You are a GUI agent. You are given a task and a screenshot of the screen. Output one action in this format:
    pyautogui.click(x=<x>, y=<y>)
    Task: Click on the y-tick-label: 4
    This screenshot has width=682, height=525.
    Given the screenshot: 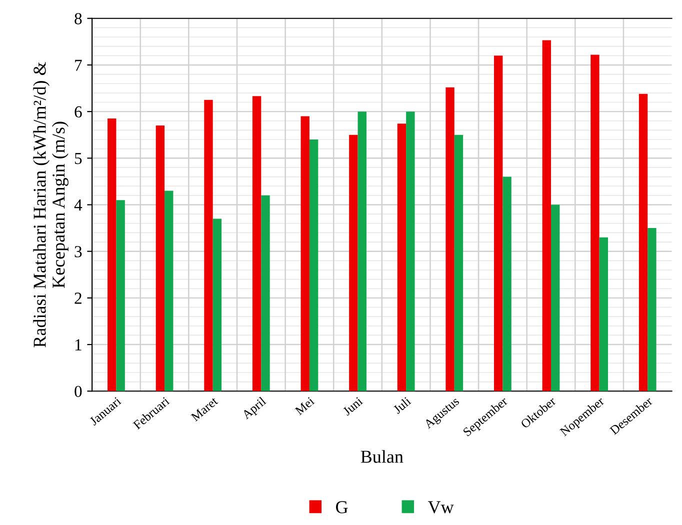 What is the action you would take?
    pyautogui.click(x=78, y=205)
    